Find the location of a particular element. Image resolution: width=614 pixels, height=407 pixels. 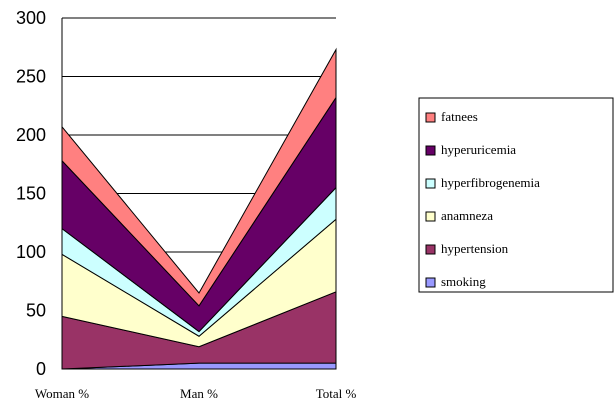

y-tick-label-150: 150 is located at coordinates (31, 194).